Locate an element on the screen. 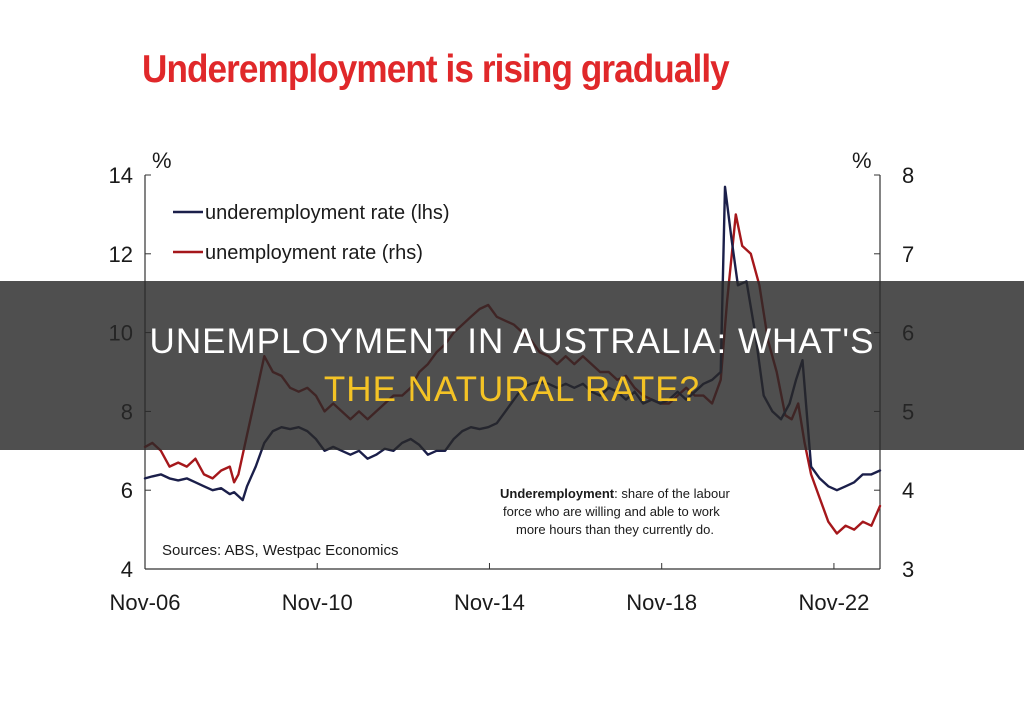 The image size is (1024, 708). left-tick-label: 6 is located at coordinates (127, 490).